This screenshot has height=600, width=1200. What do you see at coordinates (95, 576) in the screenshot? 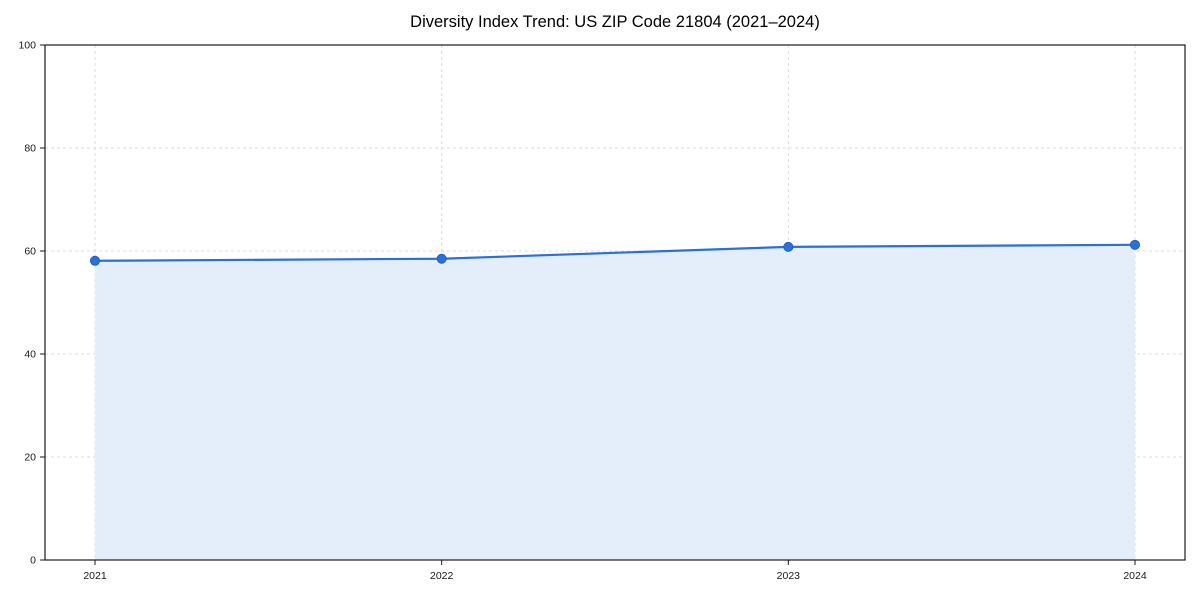
I see `x-tick-label: 2021` at bounding box center [95, 576].